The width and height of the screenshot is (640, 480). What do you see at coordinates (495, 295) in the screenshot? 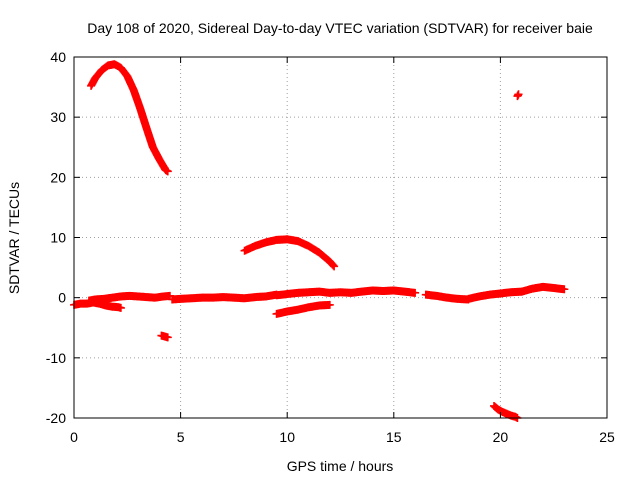
I see `series-arc-near-zero-e` at bounding box center [495, 295].